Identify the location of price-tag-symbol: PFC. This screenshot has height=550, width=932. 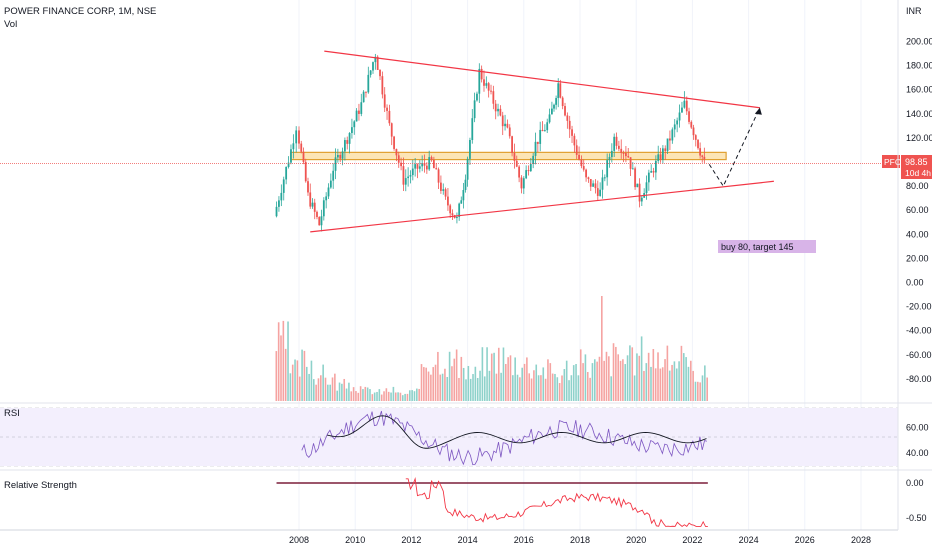
(892, 162).